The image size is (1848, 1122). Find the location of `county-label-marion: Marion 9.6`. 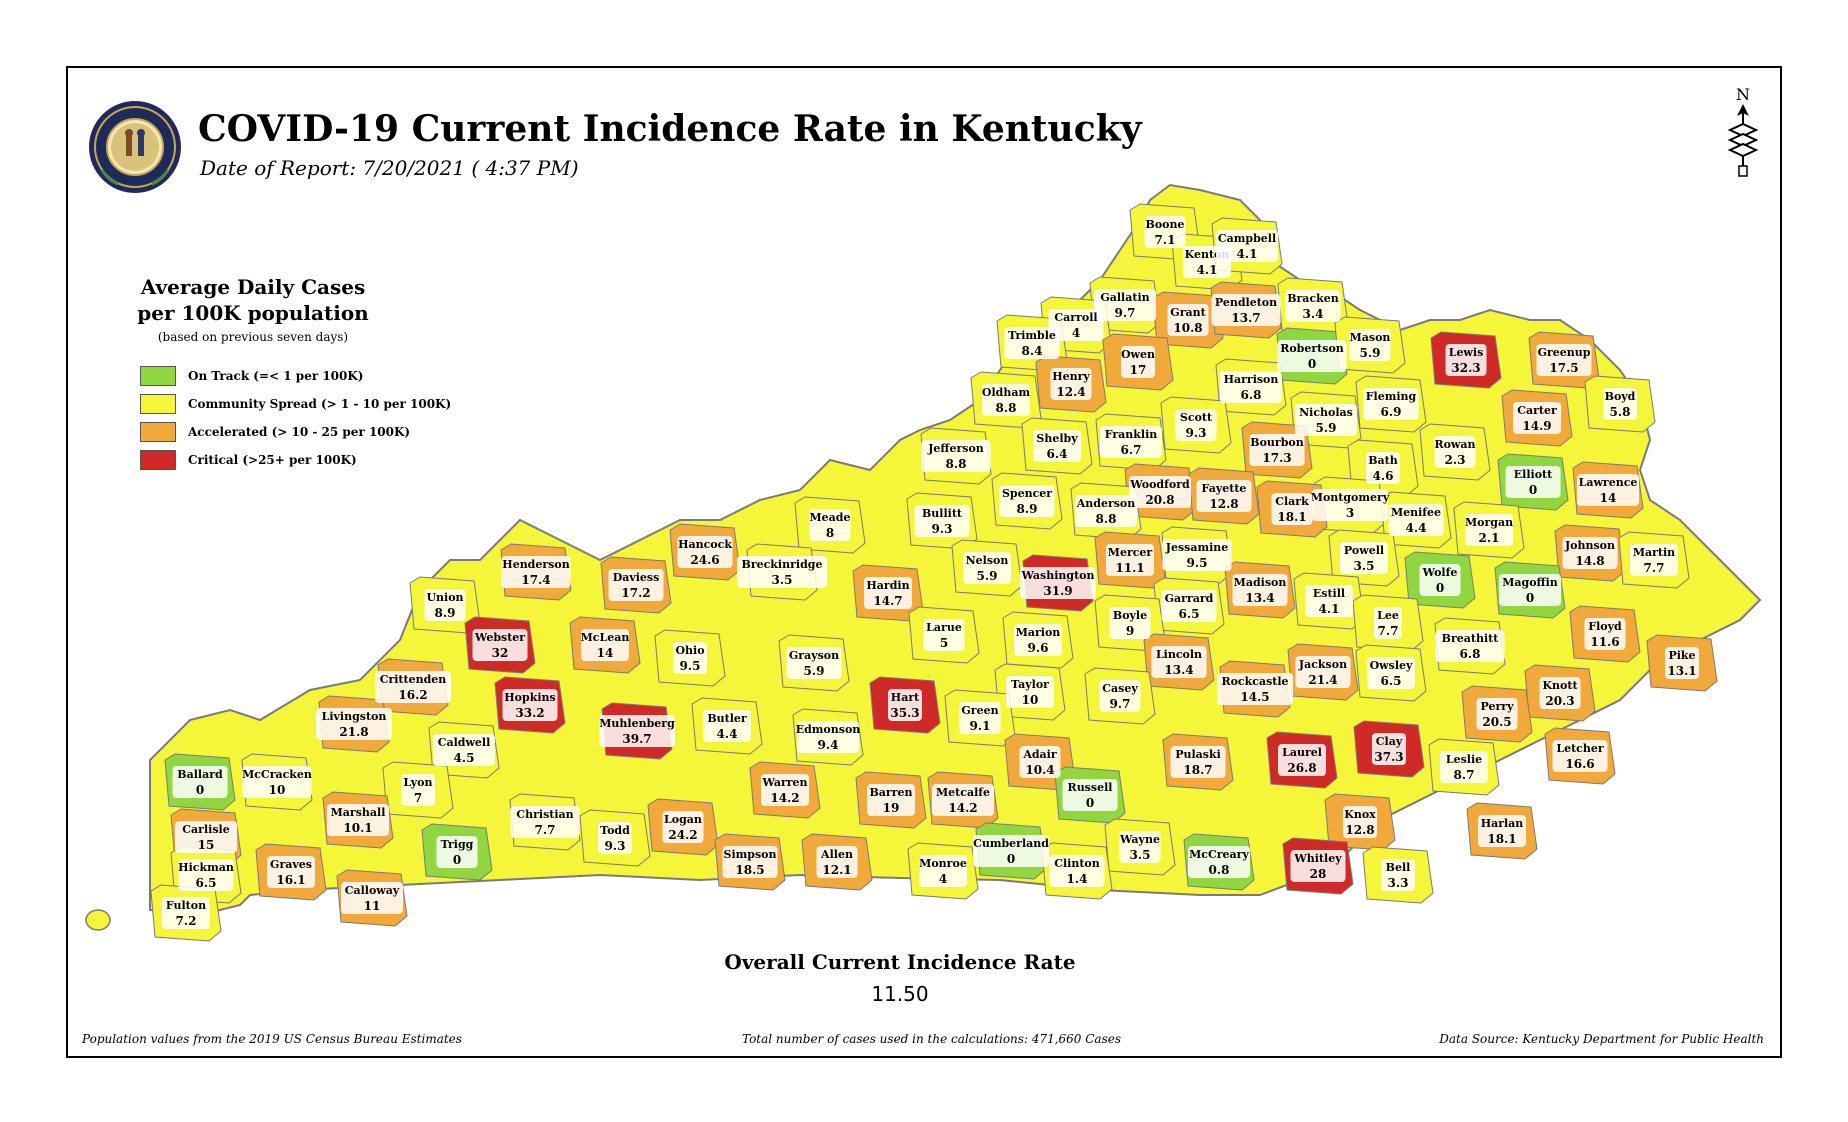

county-label-marion: Marion 9.6 is located at coordinates (1038, 640).